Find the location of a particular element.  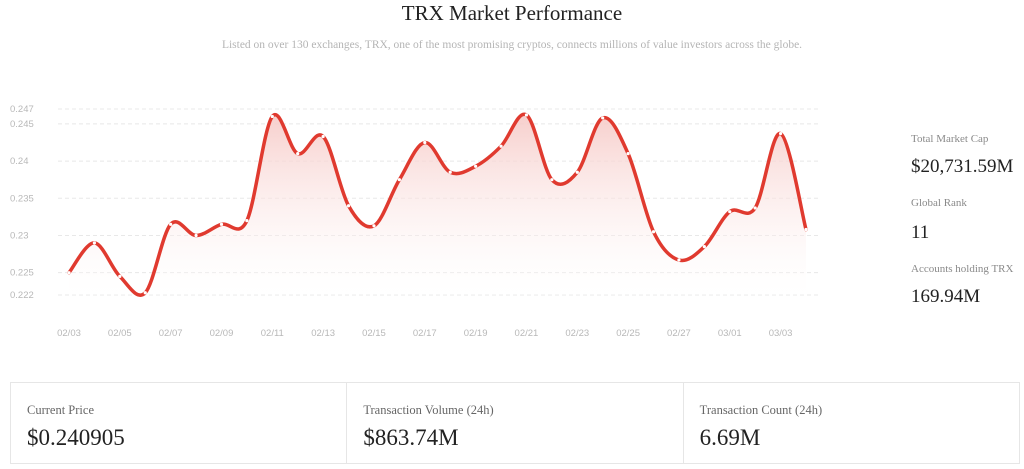

stat-value-market-cap: $20,731.59M is located at coordinates (962, 167).